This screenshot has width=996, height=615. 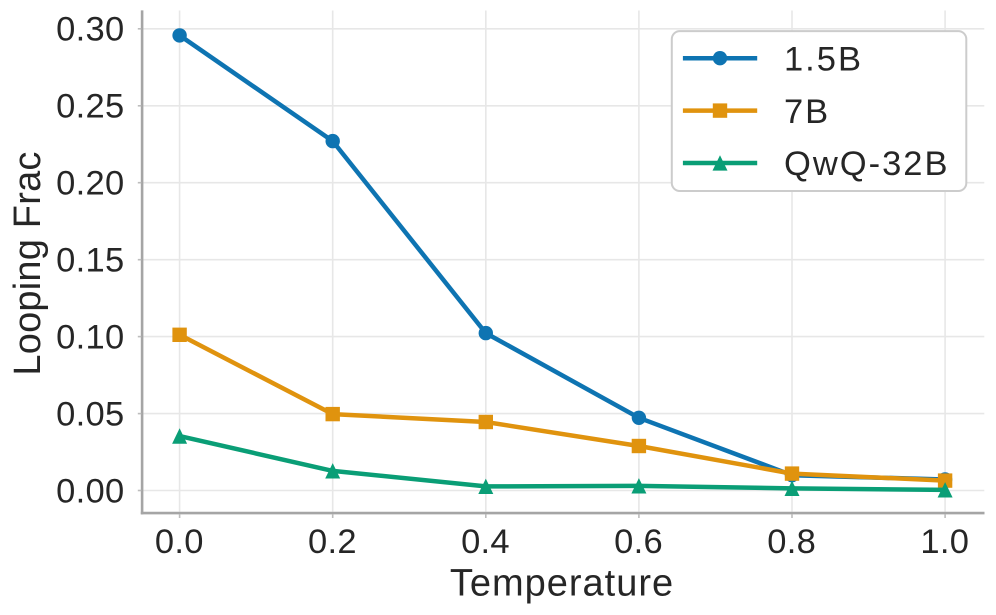 I want to click on svg-text: 0.20, so click(x=90, y=184).